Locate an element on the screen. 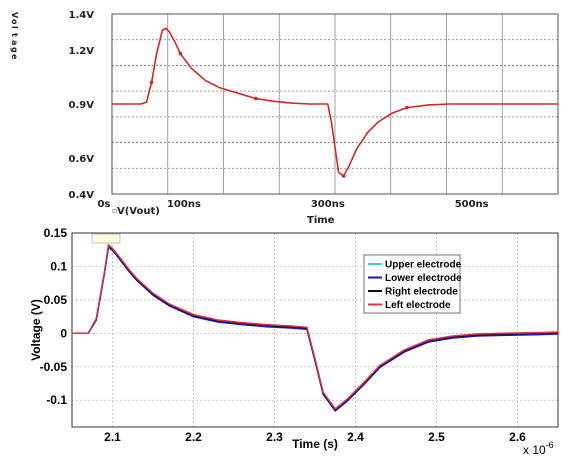 The height and width of the screenshot is (458, 568). top-y-tick-label: 1.4V is located at coordinates (82, 15).